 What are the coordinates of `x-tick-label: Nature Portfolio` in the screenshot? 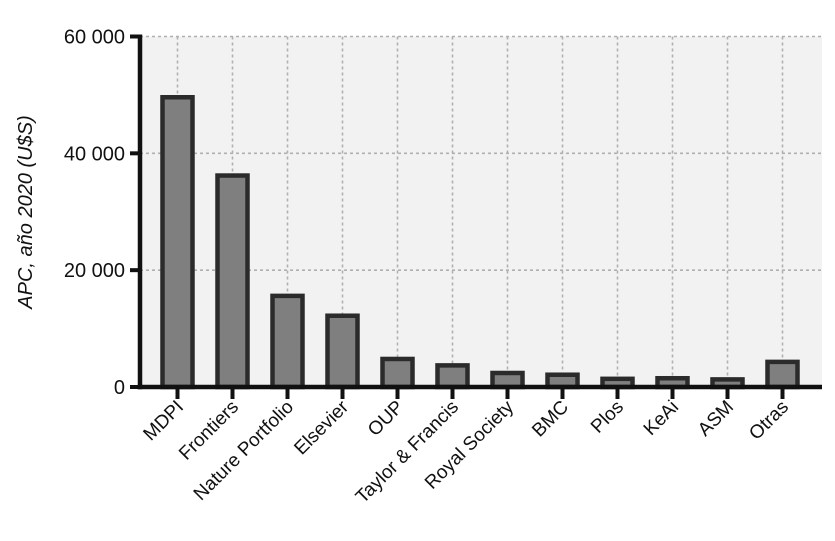 It's located at (244, 451).